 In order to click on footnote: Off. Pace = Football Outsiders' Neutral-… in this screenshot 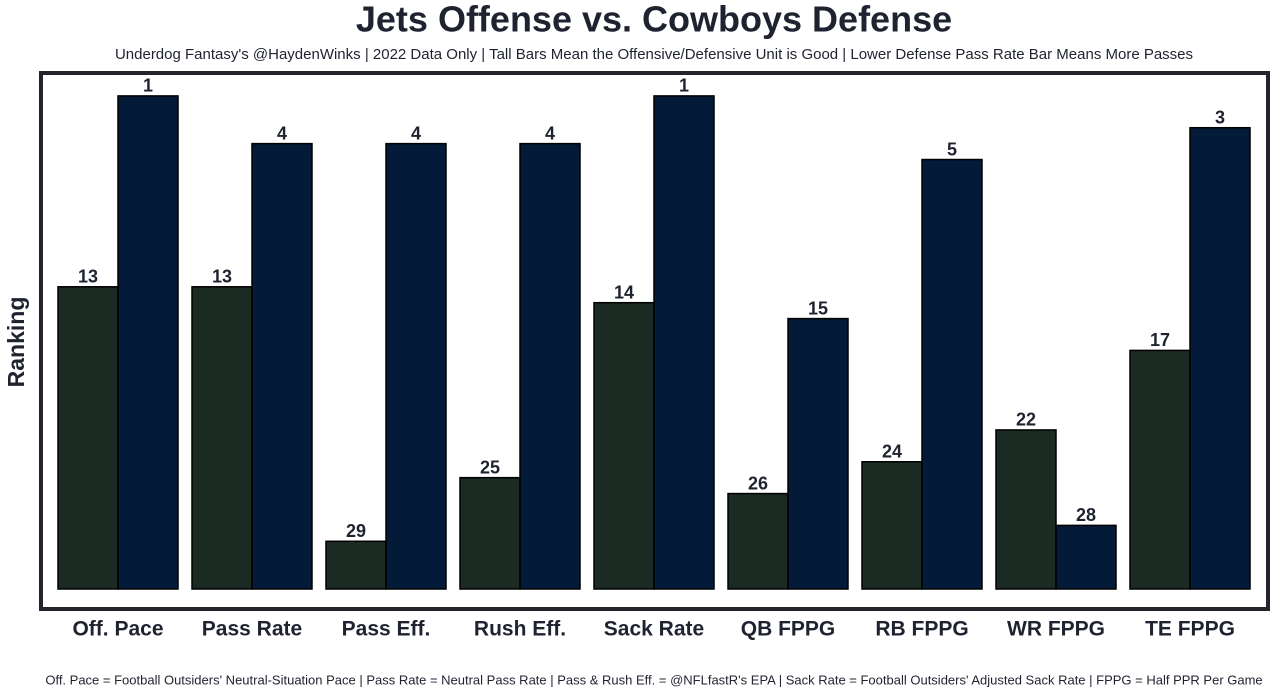, I will do `click(653, 679)`.